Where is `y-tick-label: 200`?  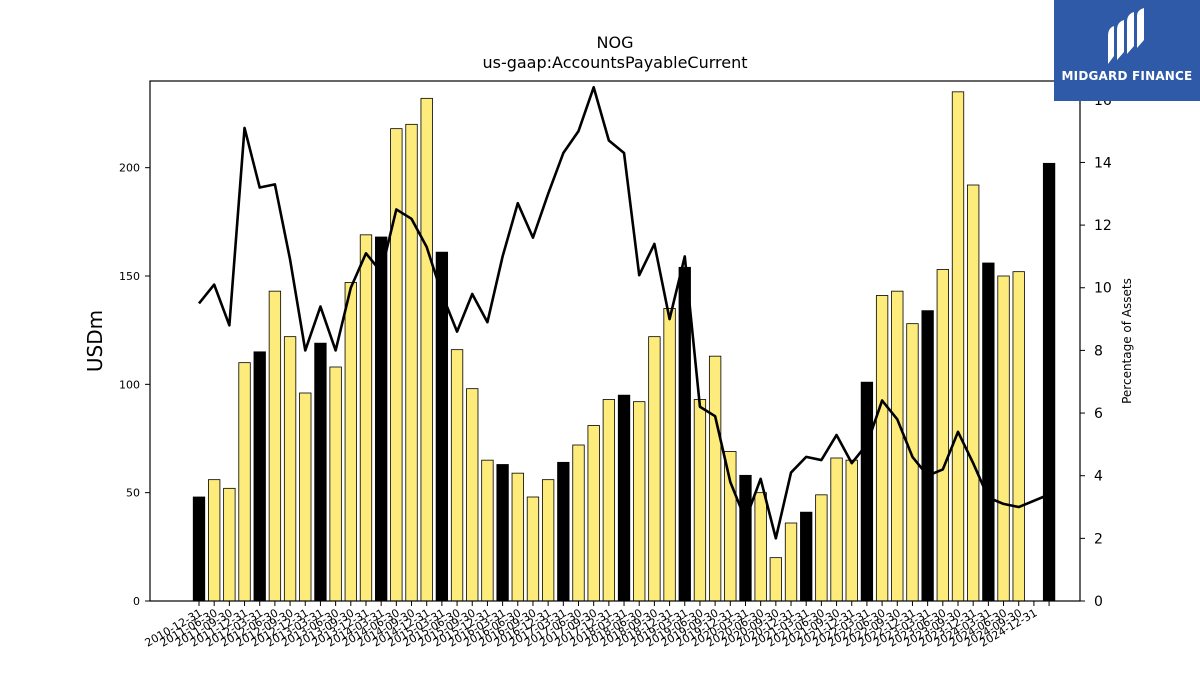 y-tick-label: 200 is located at coordinates (129, 168).